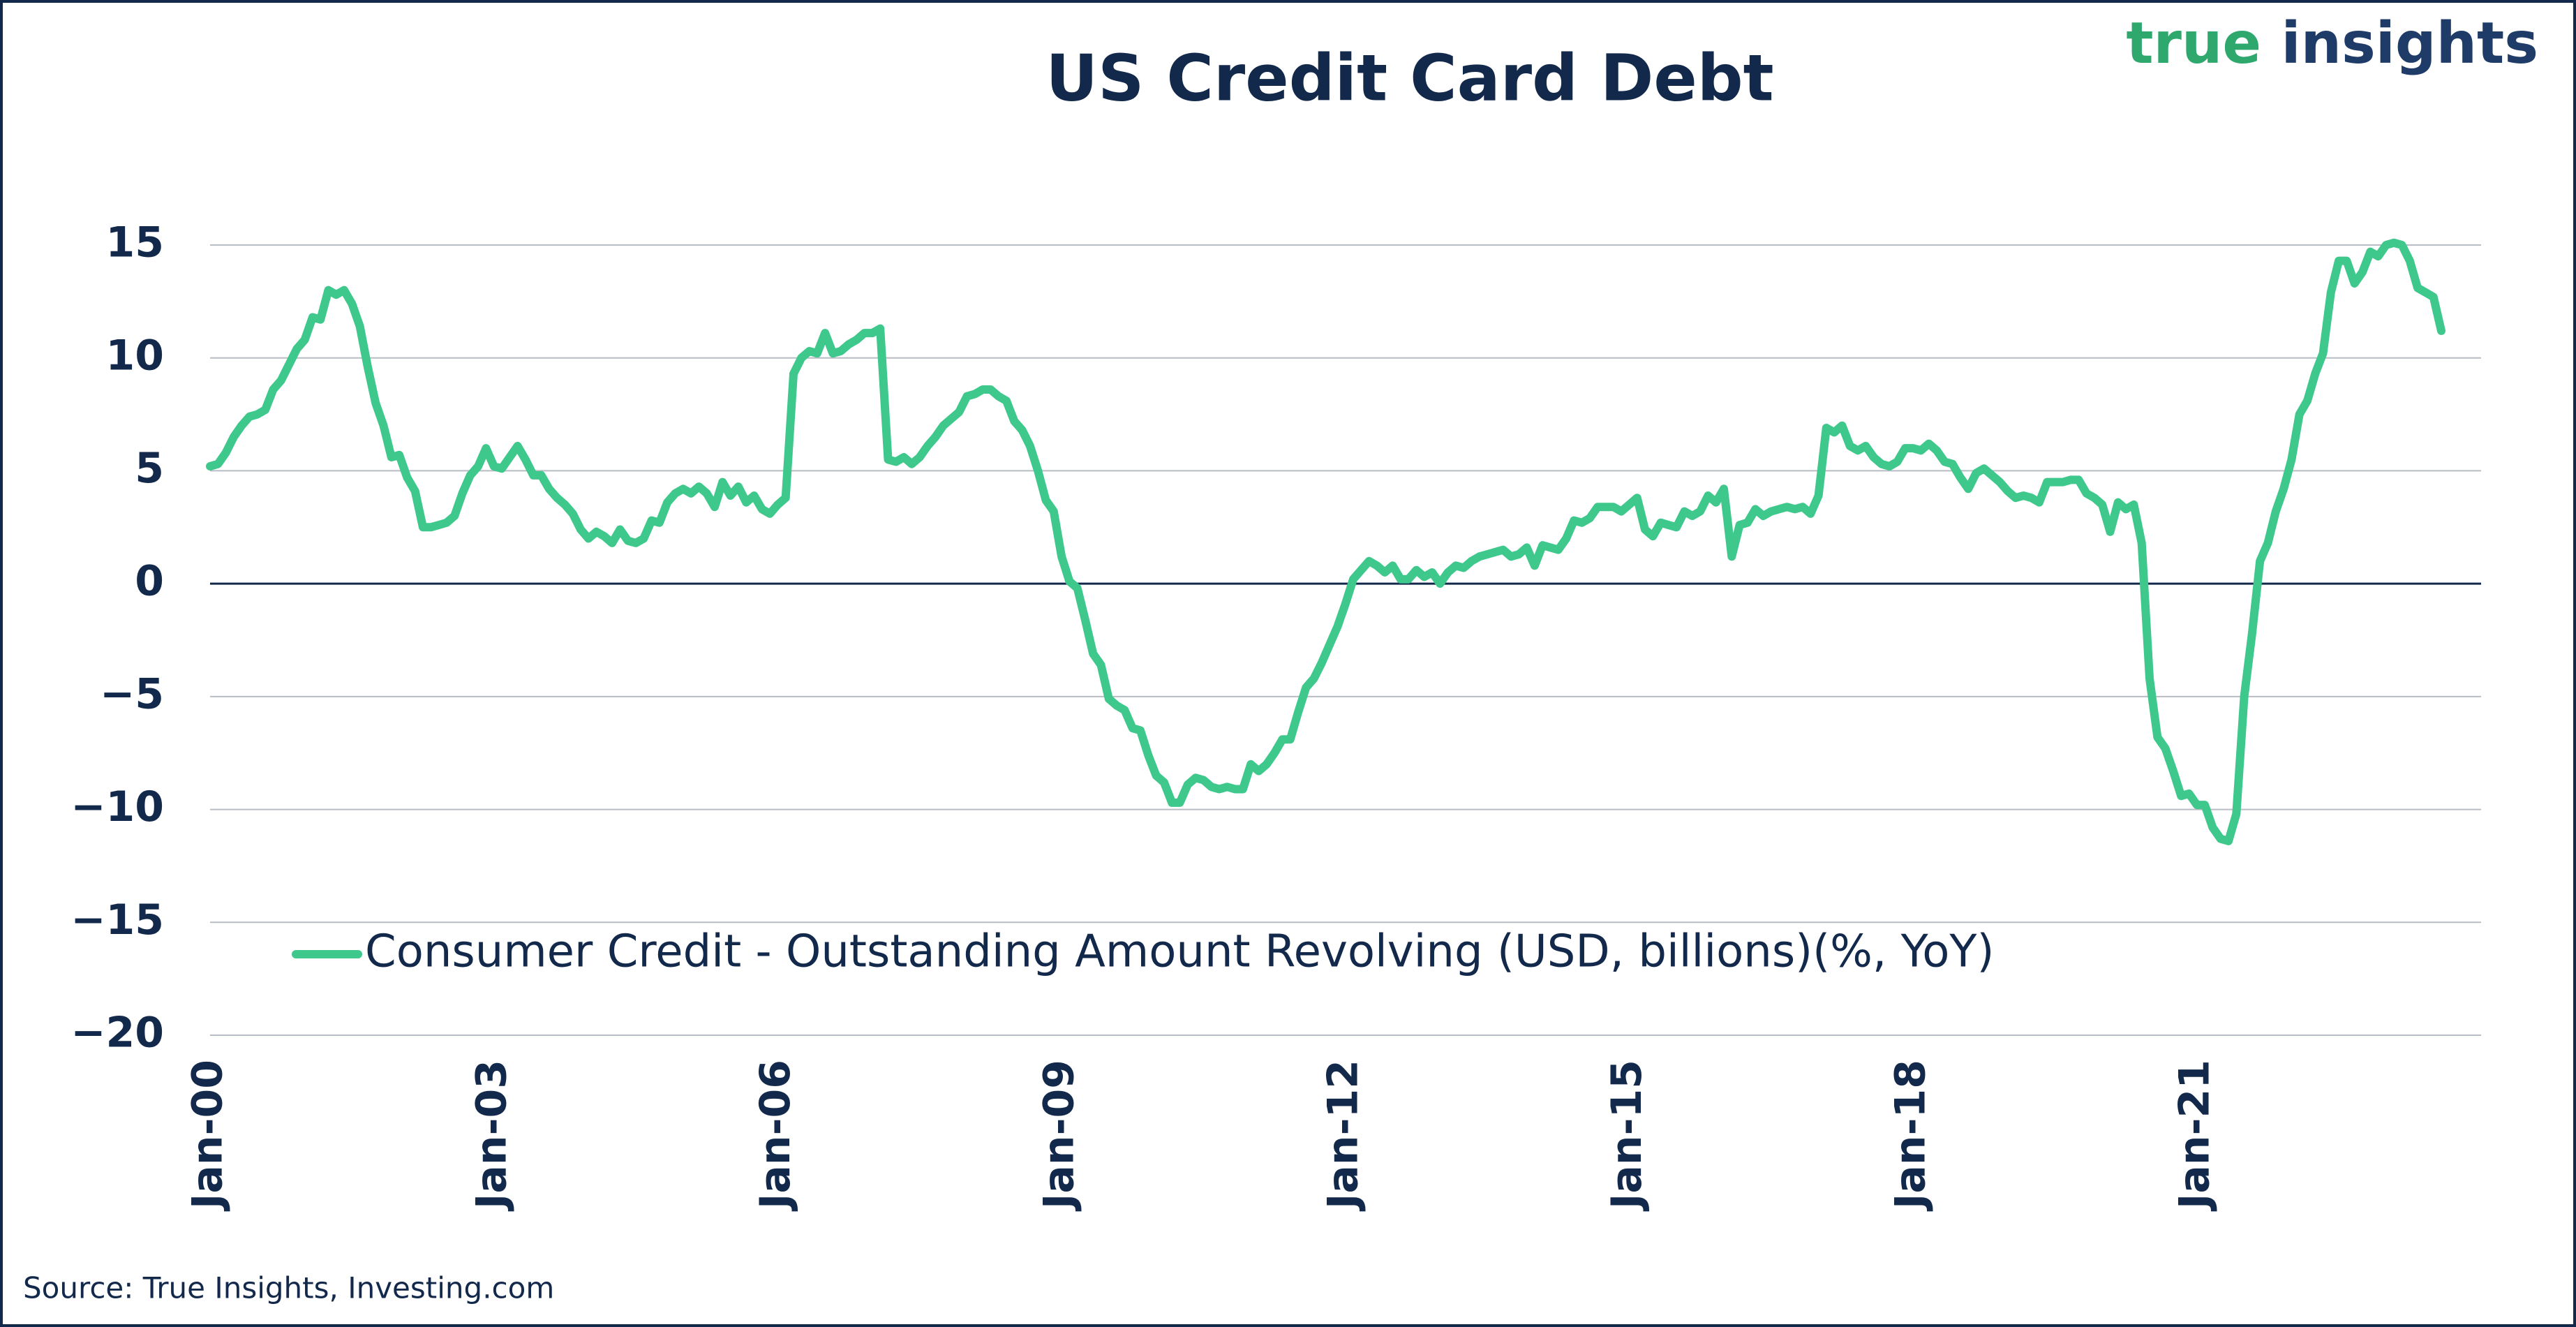  Describe the element at coordinates (492, 1136) in the screenshot. I see `x-tick-label: Jan-03` at that location.